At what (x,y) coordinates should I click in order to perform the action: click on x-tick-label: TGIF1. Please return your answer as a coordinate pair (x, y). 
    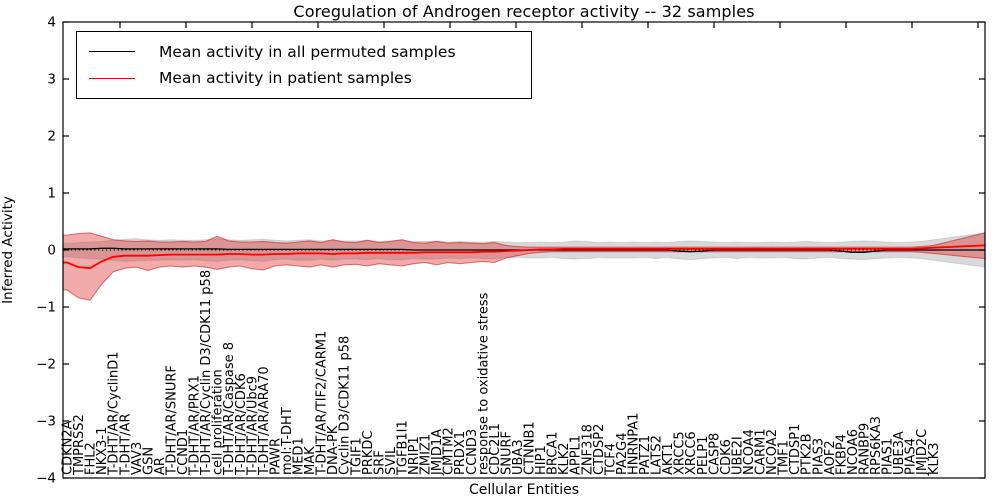
    Looking at the image, I should click on (356, 456).